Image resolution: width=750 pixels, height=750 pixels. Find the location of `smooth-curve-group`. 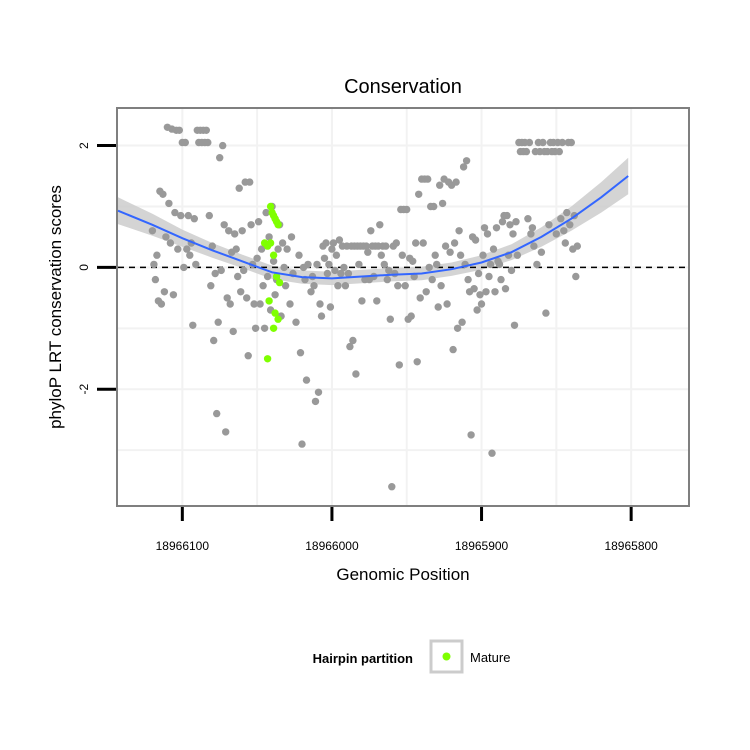

smooth-curve-group is located at coordinates (373, 227).